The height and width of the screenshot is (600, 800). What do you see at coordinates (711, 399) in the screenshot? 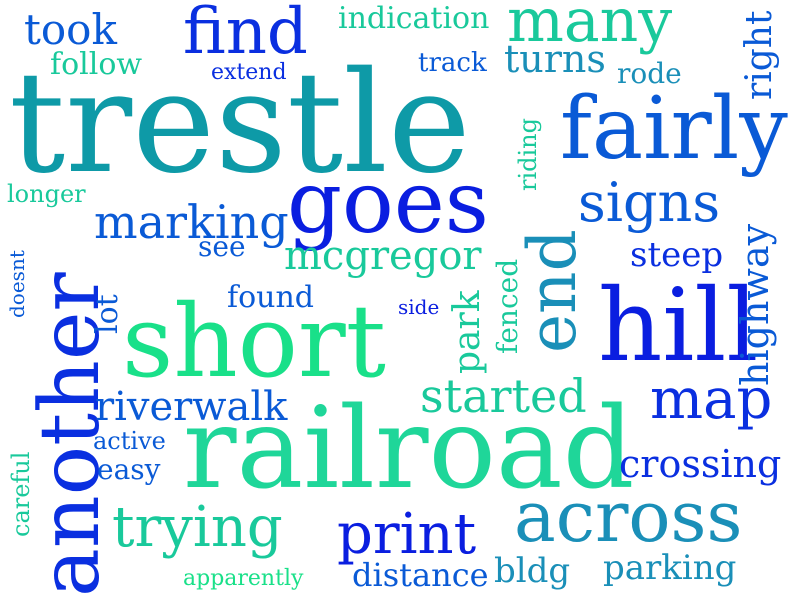
I see `word-map: map` at bounding box center [711, 399].